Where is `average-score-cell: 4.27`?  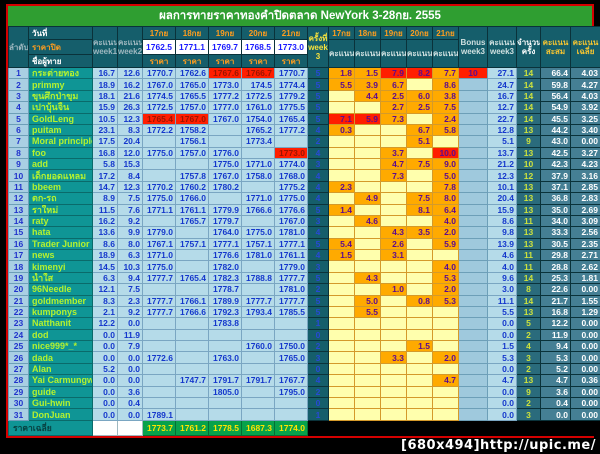
average-score-cell: 4.27 is located at coordinates (585, 84).